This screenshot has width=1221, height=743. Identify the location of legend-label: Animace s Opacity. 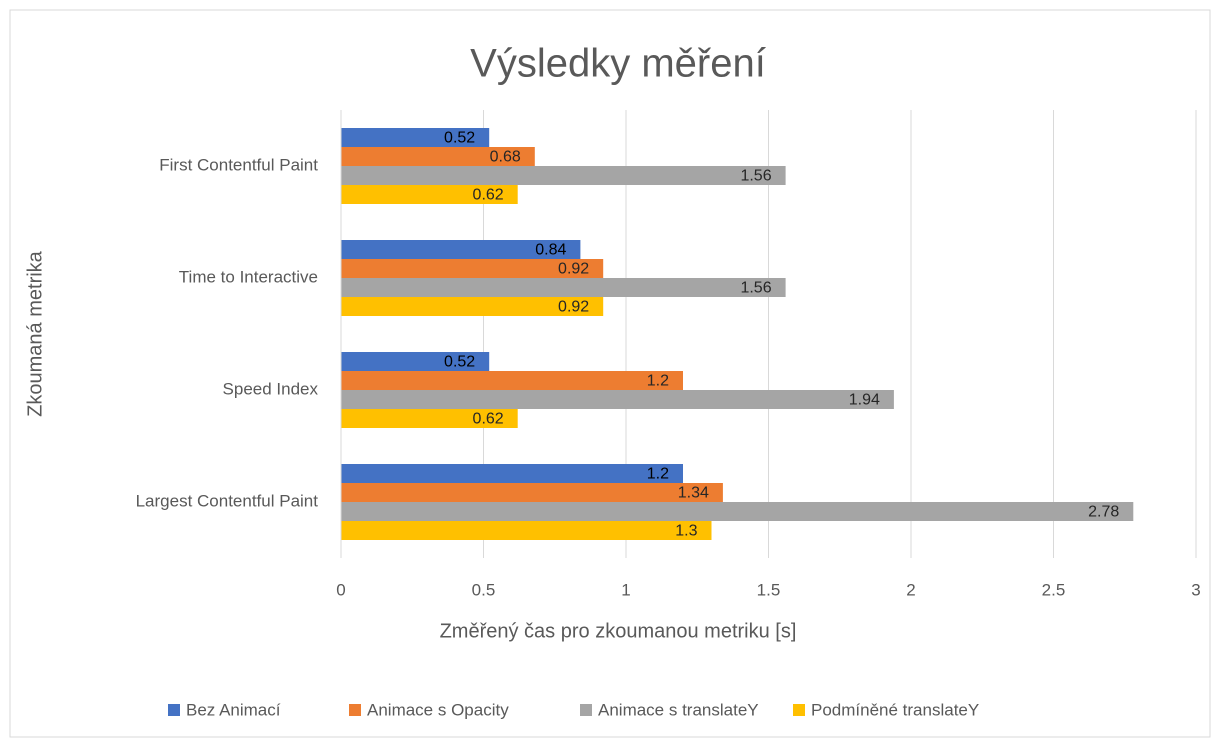
(438, 709).